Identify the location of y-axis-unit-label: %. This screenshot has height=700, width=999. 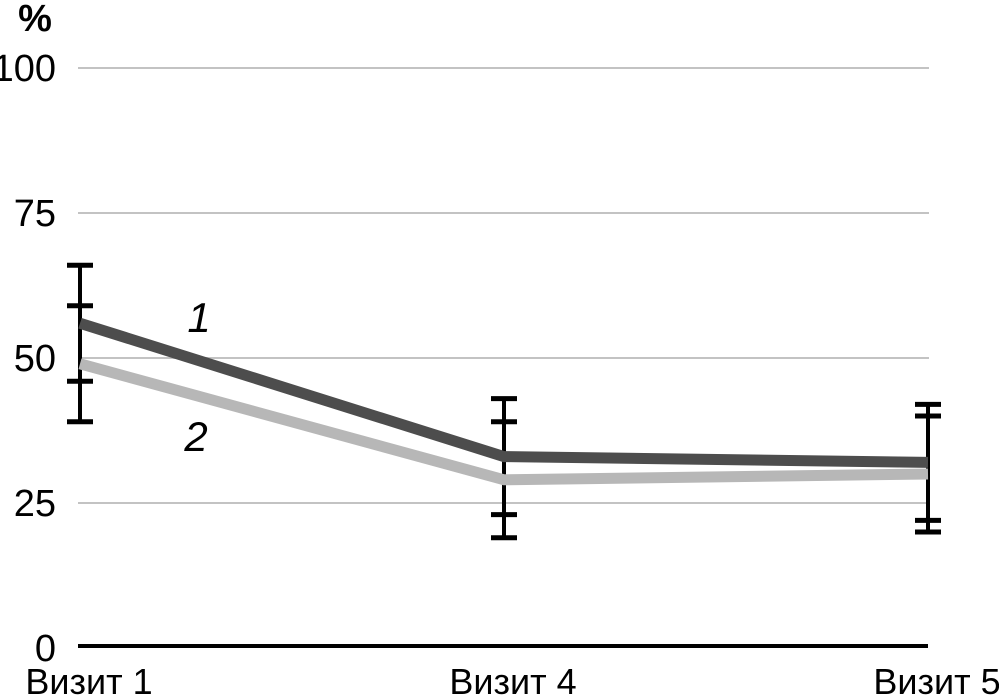
(35, 20).